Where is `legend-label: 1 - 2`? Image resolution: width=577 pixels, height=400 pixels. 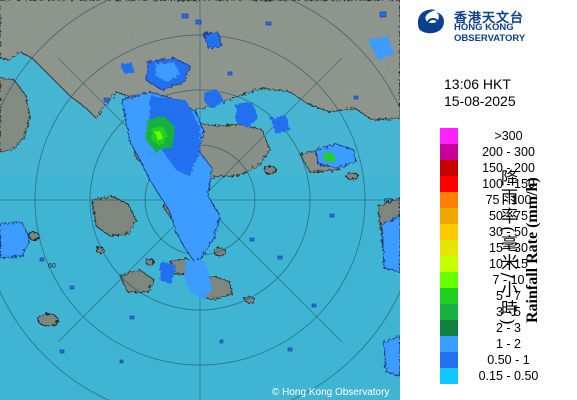
legend-label: 1 - 2 is located at coordinates (508, 344).